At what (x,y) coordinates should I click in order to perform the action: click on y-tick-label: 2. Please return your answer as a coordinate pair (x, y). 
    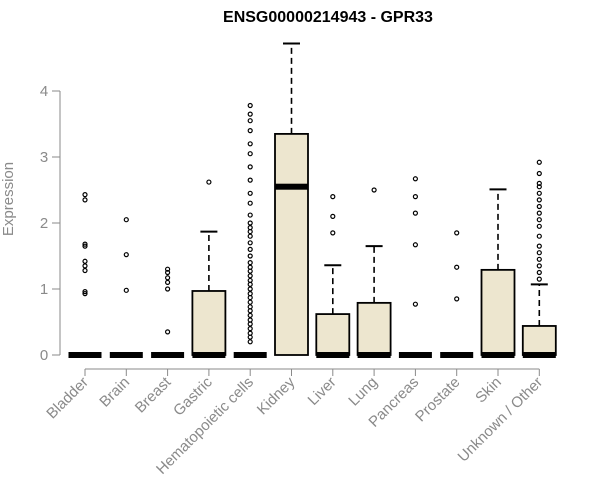
    Looking at the image, I should click on (44, 223).